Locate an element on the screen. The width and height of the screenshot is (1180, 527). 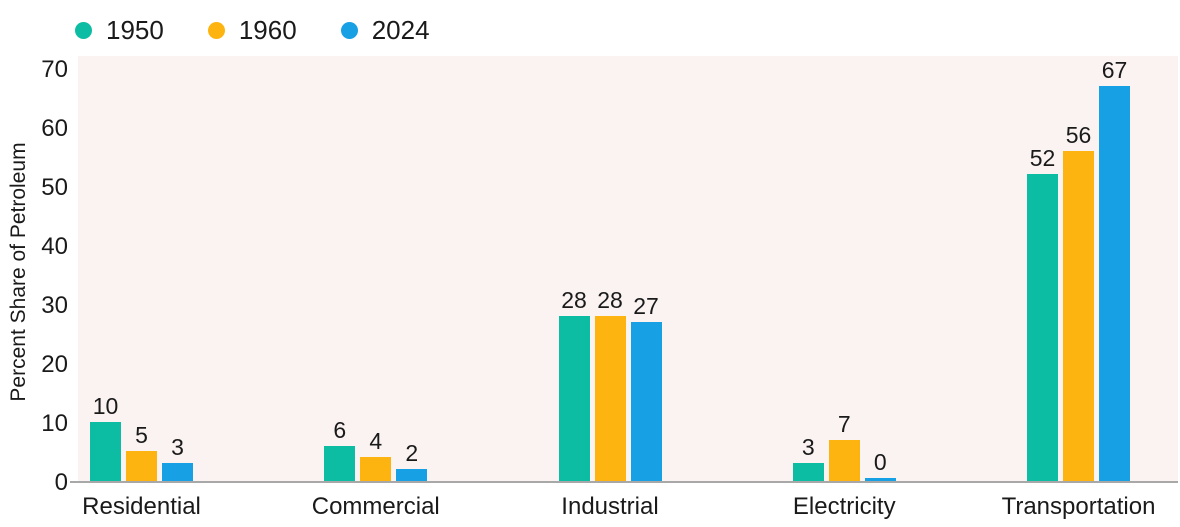
bar-value-label: 4 is located at coordinates (376, 441).